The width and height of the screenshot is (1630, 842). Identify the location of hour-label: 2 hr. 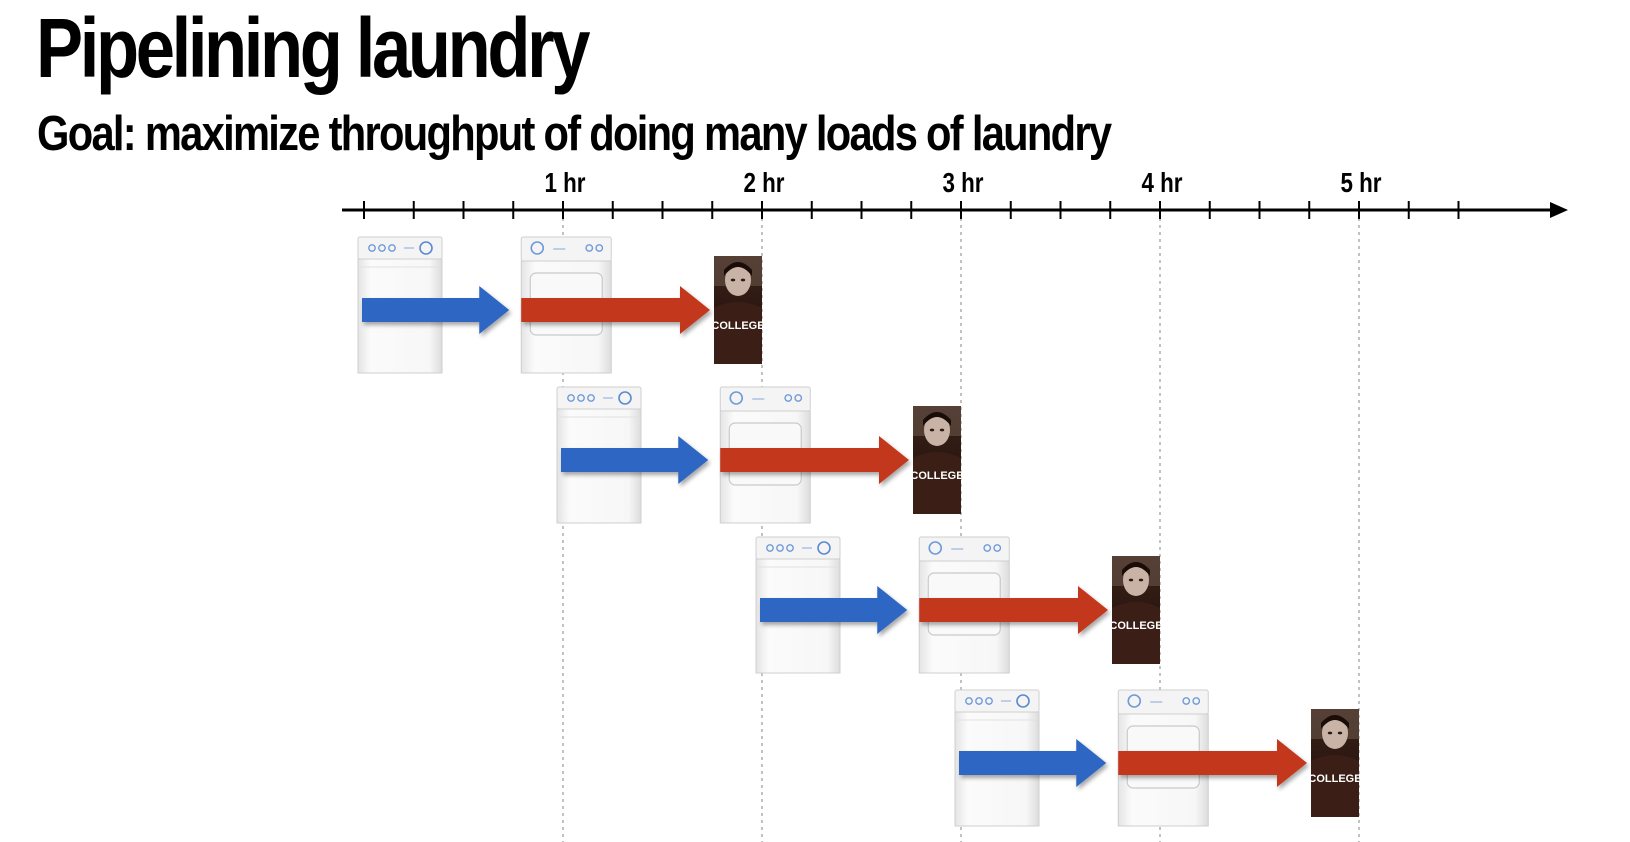
(763, 183).